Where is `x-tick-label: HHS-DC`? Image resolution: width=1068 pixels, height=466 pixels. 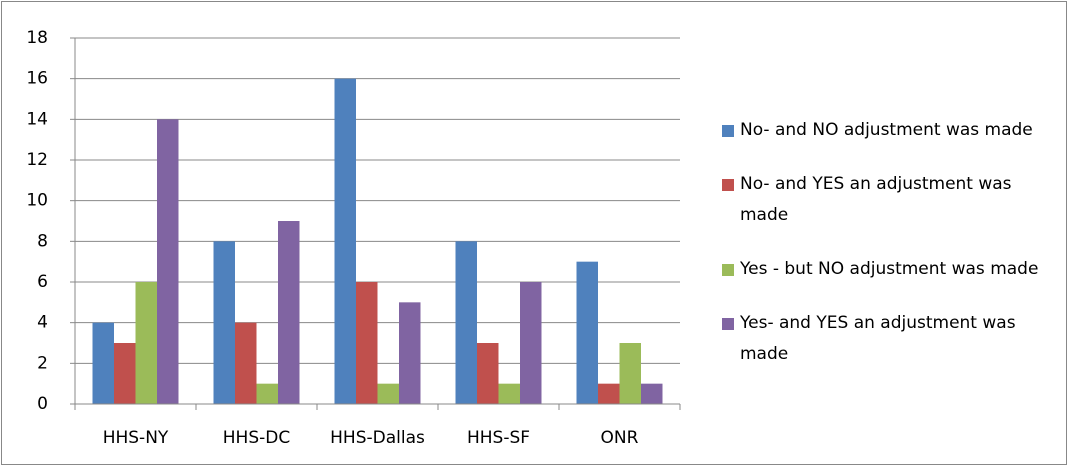 x-tick-label: HHS-DC is located at coordinates (256, 438).